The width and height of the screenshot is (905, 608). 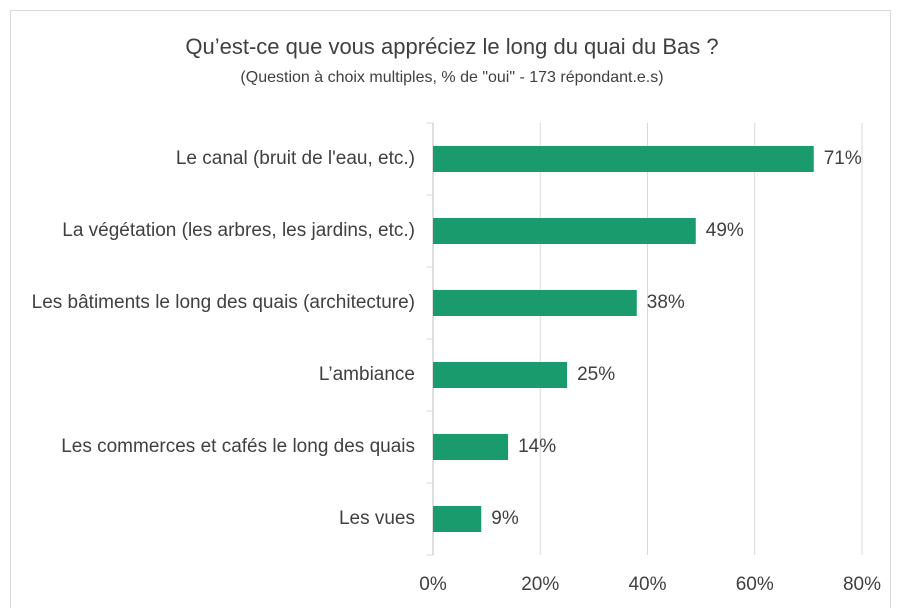 I want to click on x-tick-label: 0%, so click(x=433, y=584).